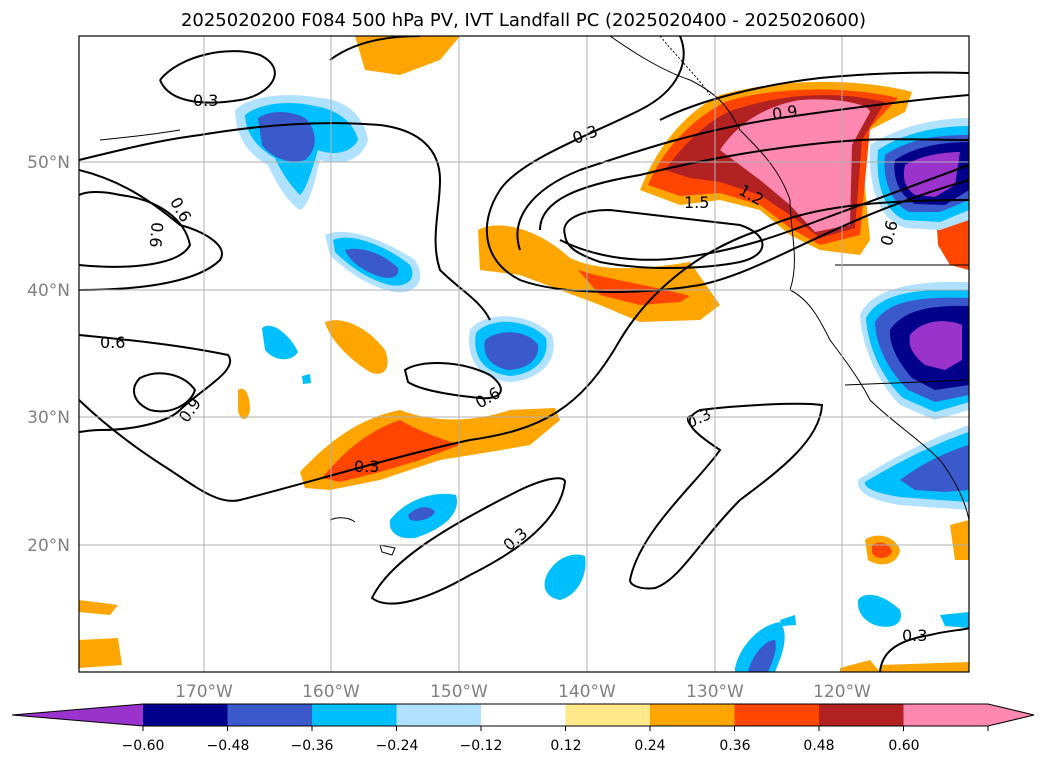  What do you see at coordinates (565, 746) in the screenshot?
I see `colorbar-tick-label: 0.12` at bounding box center [565, 746].